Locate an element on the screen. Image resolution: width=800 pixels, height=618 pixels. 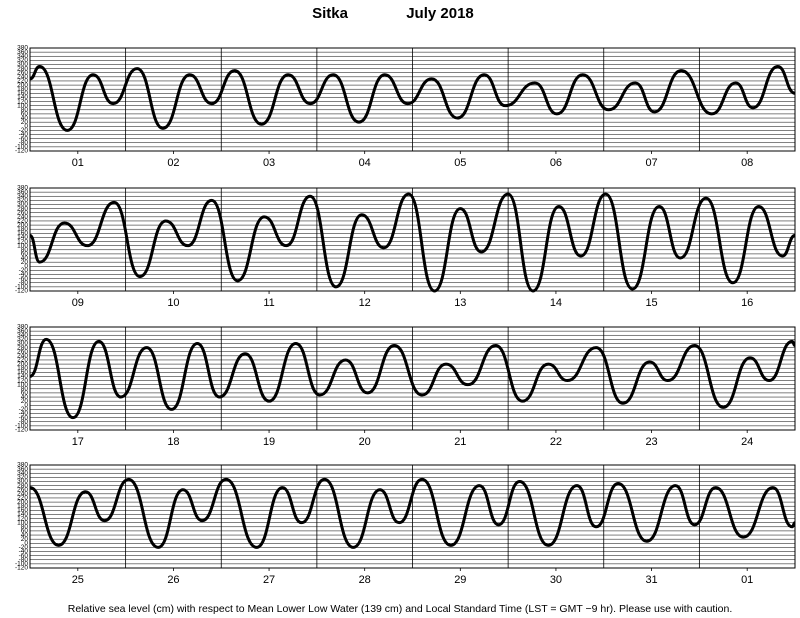
day-label: 05 is located at coordinates (460, 163).